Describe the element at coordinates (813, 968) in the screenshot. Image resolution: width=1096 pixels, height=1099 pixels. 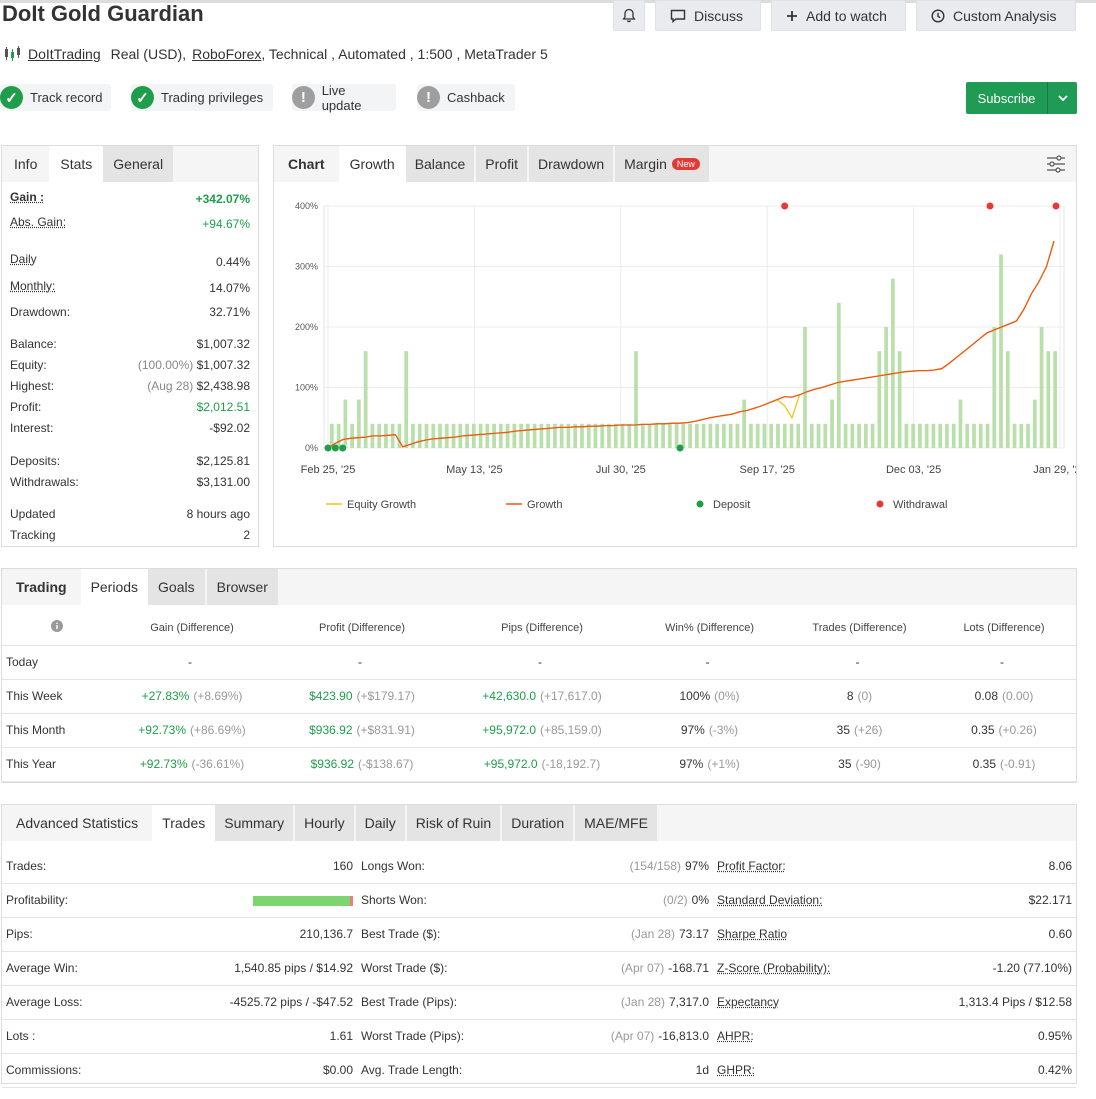
I see `stat-label-help: Z-Score (Probability):` at that location.